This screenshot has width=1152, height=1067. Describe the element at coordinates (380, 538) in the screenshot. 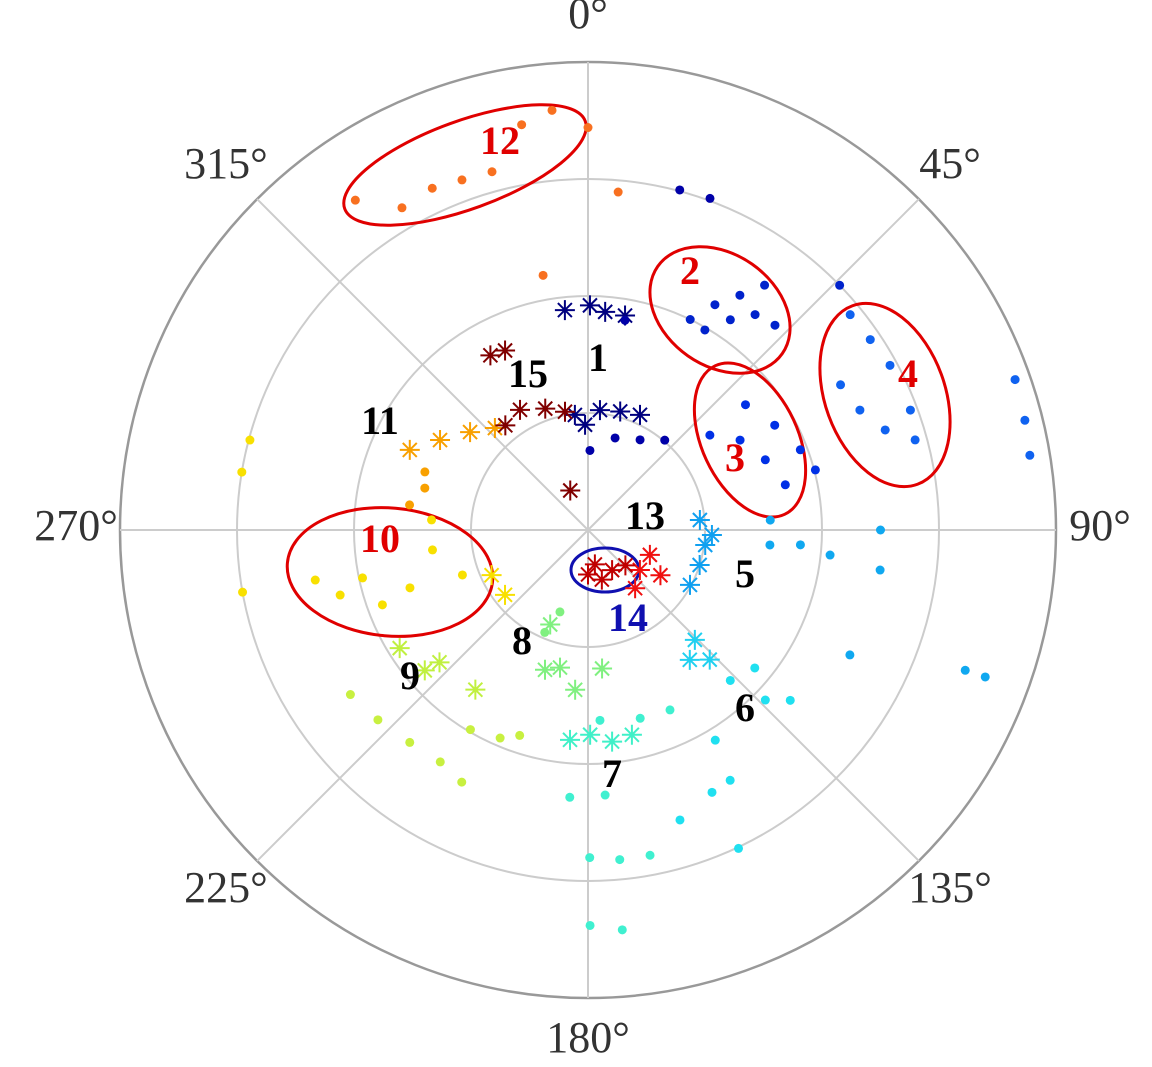

I see `cluster-label: 10` at that location.